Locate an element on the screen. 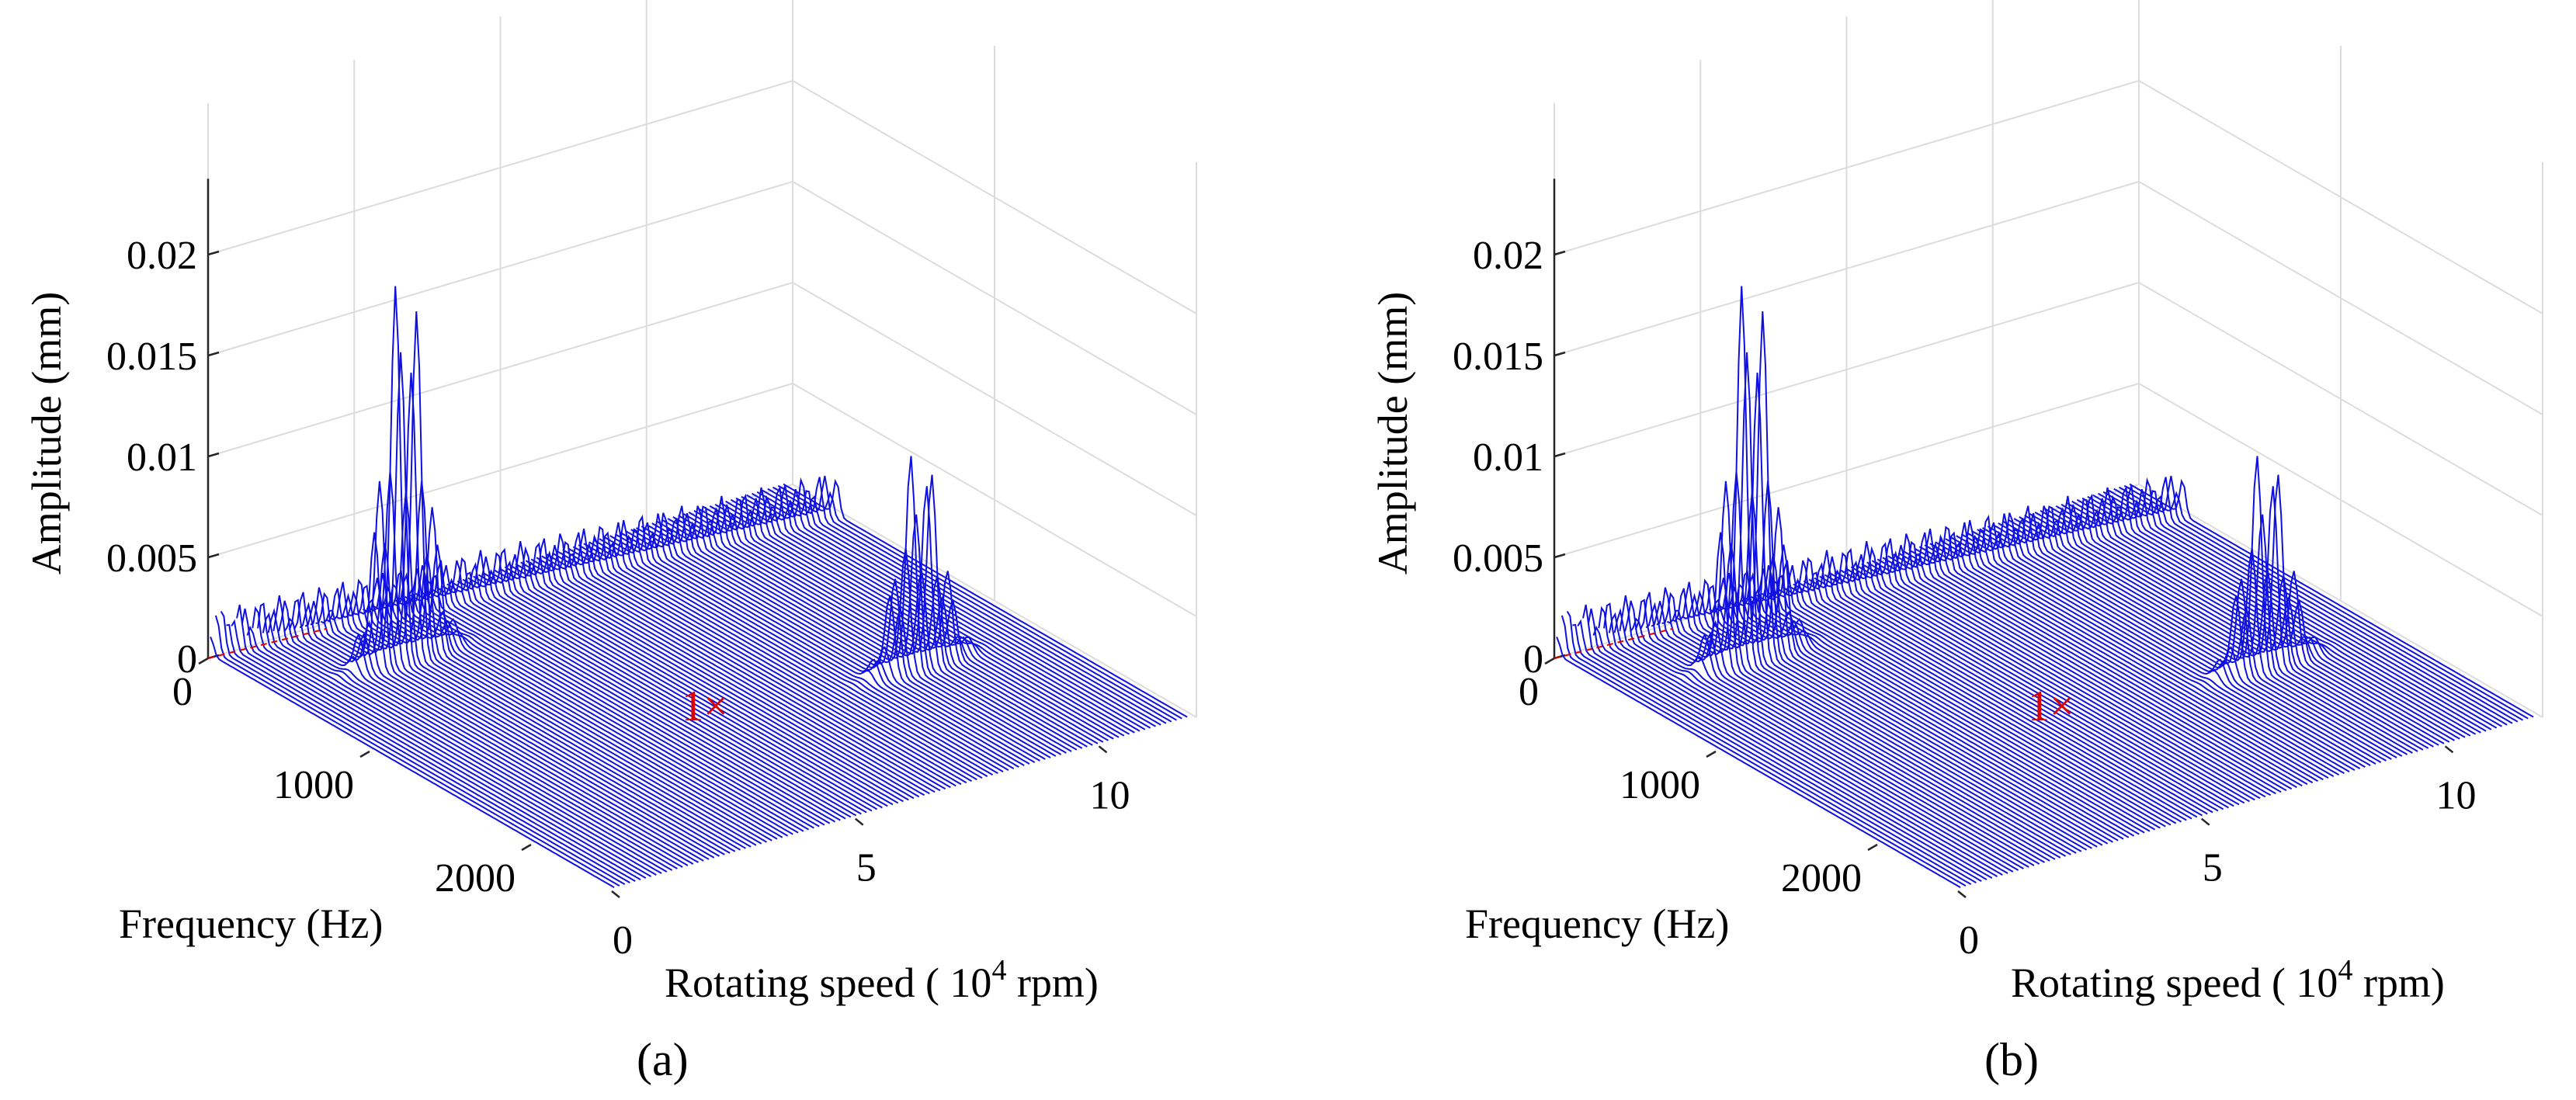 This screenshot has width=2576, height=1100. panel-label: (a) is located at coordinates (663, 1059).